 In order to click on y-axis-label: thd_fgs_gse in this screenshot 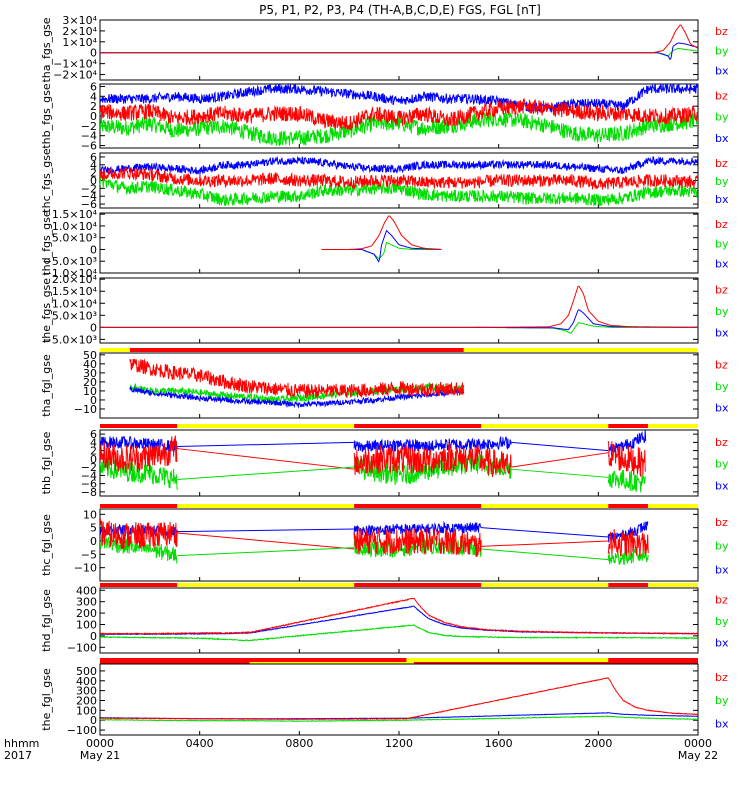, I will do `click(46, 243)`.